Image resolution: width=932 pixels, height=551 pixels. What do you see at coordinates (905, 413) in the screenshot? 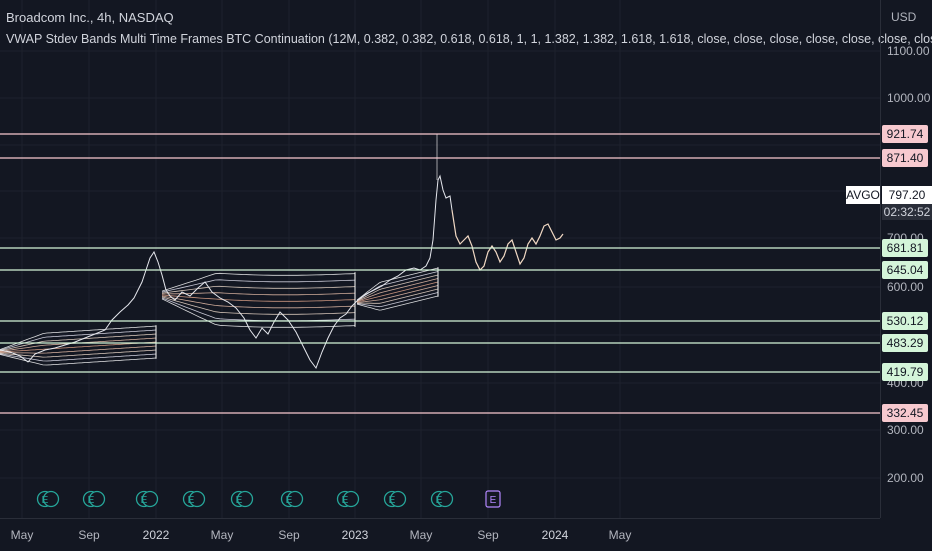
I see `level-label-resistance: 332.45` at bounding box center [905, 413].